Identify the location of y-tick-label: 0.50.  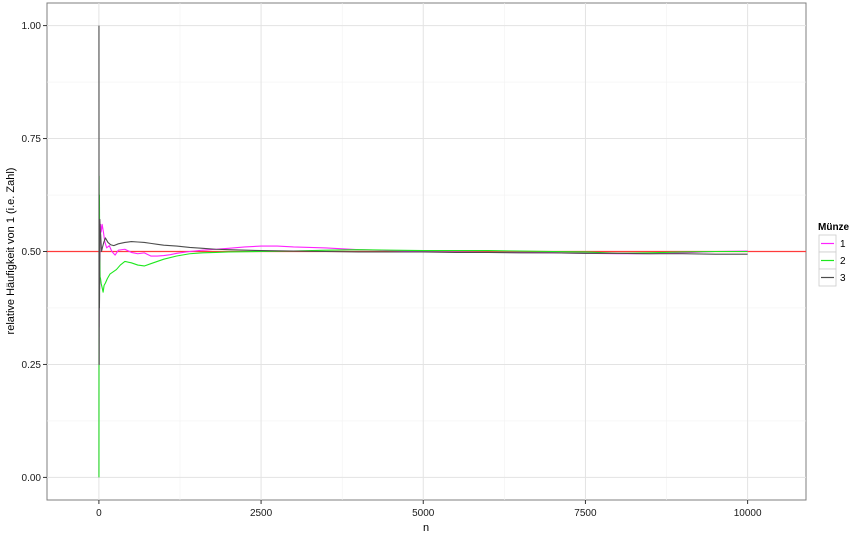
(32, 252).